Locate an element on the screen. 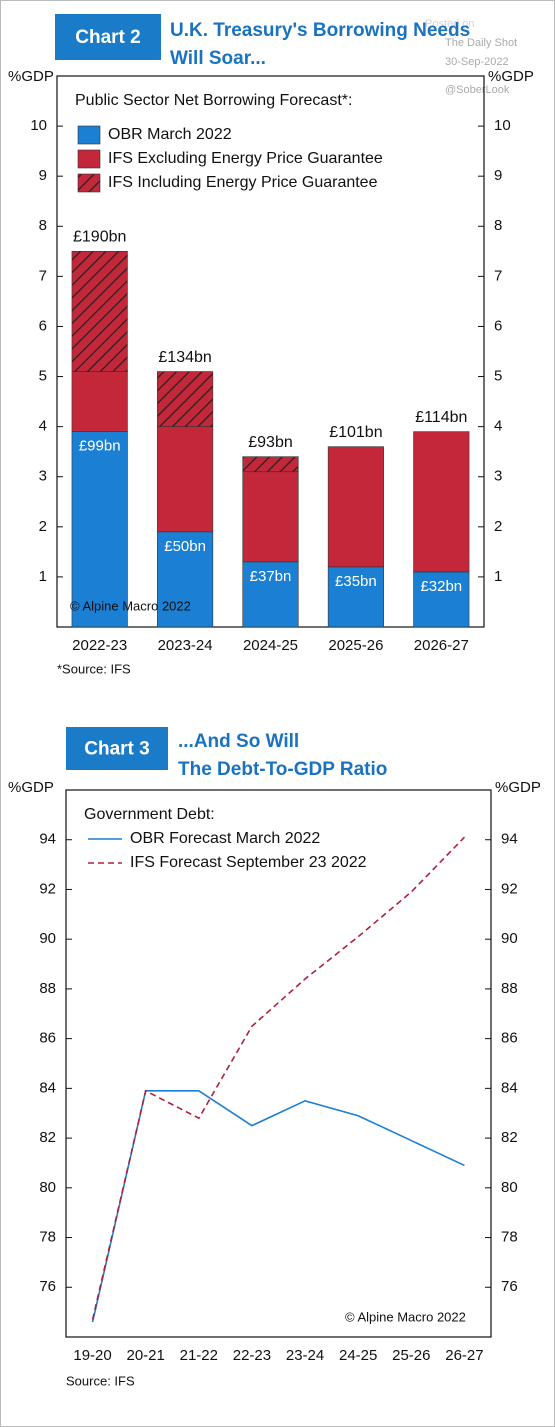  legend-title: Public Sector Net Borrowing Forecast*: is located at coordinates (213, 100).